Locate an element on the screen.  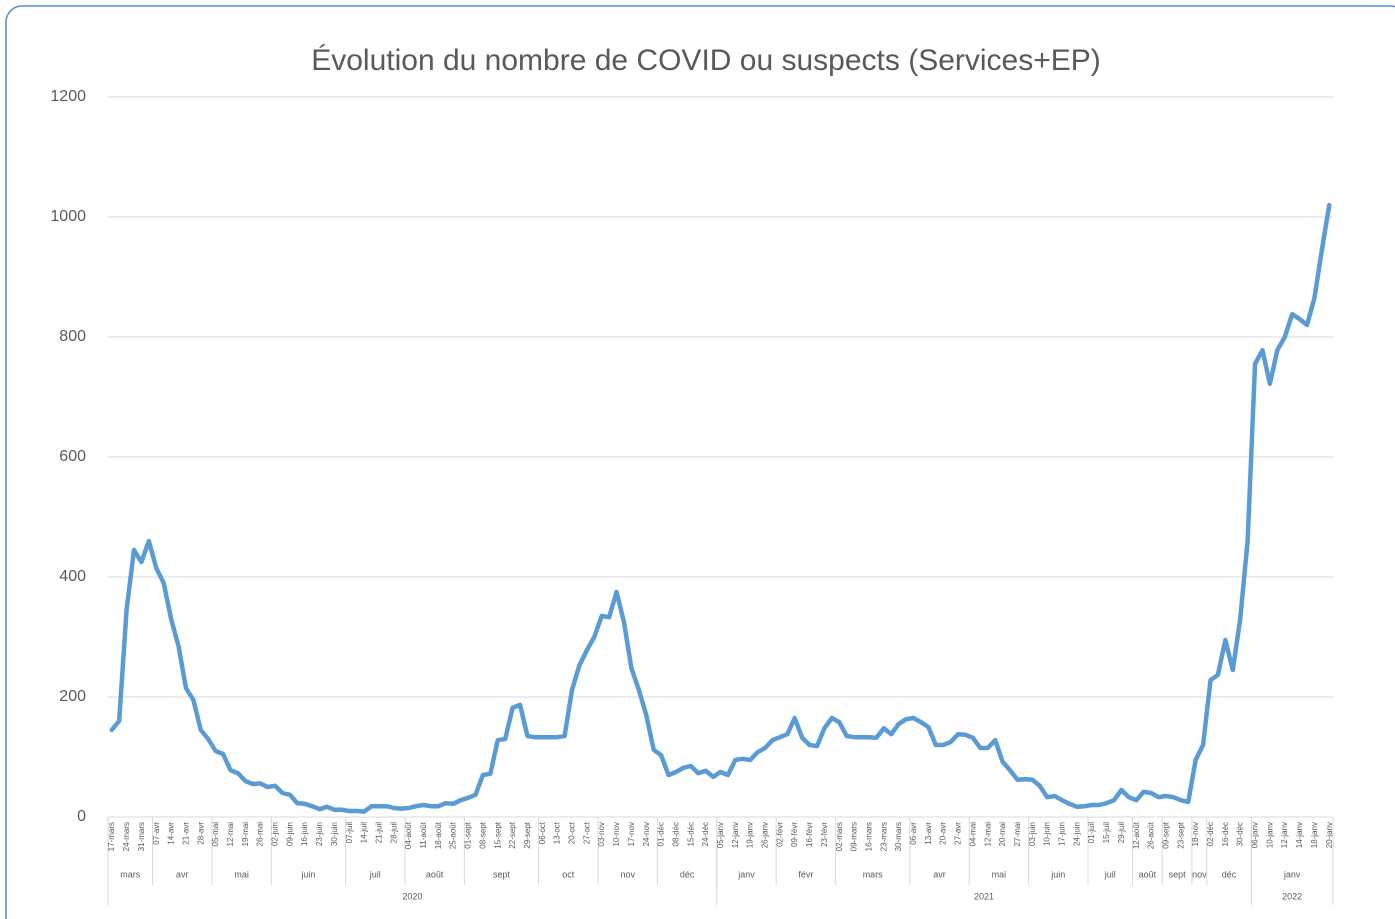
month-label: nov is located at coordinates (1199, 874).